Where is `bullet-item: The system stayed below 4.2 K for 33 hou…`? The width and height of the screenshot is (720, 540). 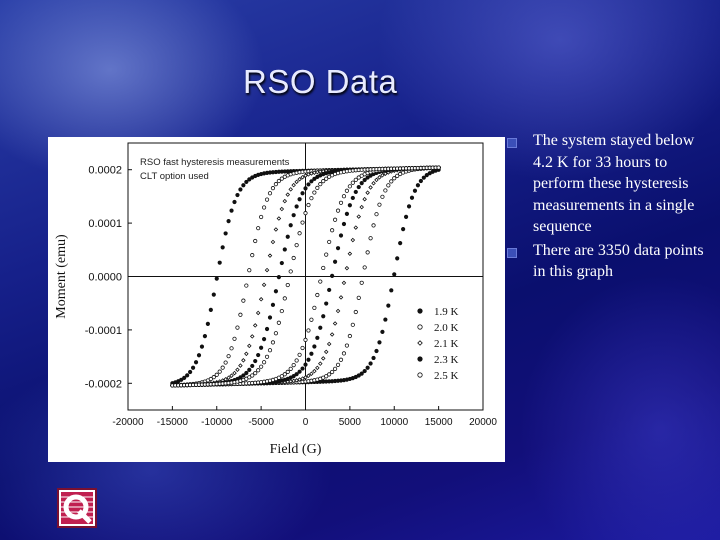 bullet-item: The system stayed below 4.2 K for 33 hou… is located at coordinates (607, 184).